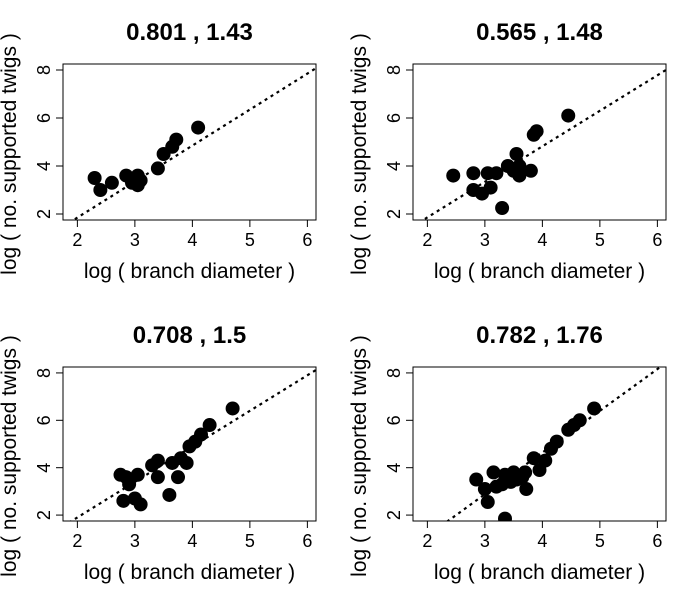 The height and width of the screenshot is (600, 700). I want to click on panel-title: 0.565 , 1.48, so click(539, 32).